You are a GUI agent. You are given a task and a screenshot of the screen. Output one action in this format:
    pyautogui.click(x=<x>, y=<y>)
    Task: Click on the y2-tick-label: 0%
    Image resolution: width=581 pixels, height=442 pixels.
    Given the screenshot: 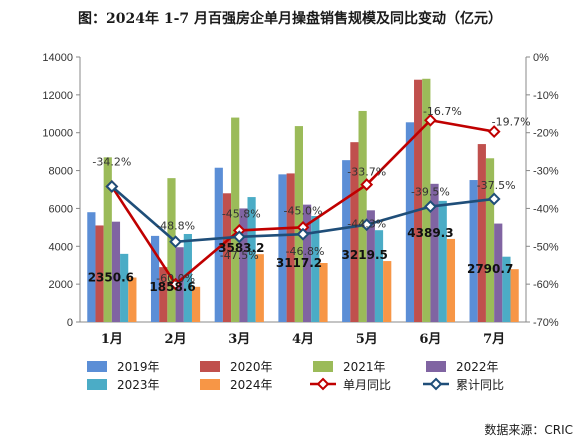 What is the action you would take?
    pyautogui.click(x=541, y=58)
    